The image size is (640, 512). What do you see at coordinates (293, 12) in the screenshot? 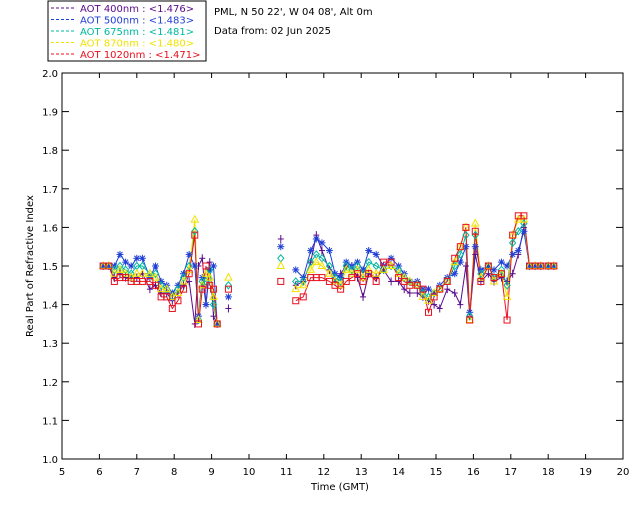
I see `site-info-label: PML, N 50 22', W 04 08', Alt 0m` at bounding box center [293, 12].